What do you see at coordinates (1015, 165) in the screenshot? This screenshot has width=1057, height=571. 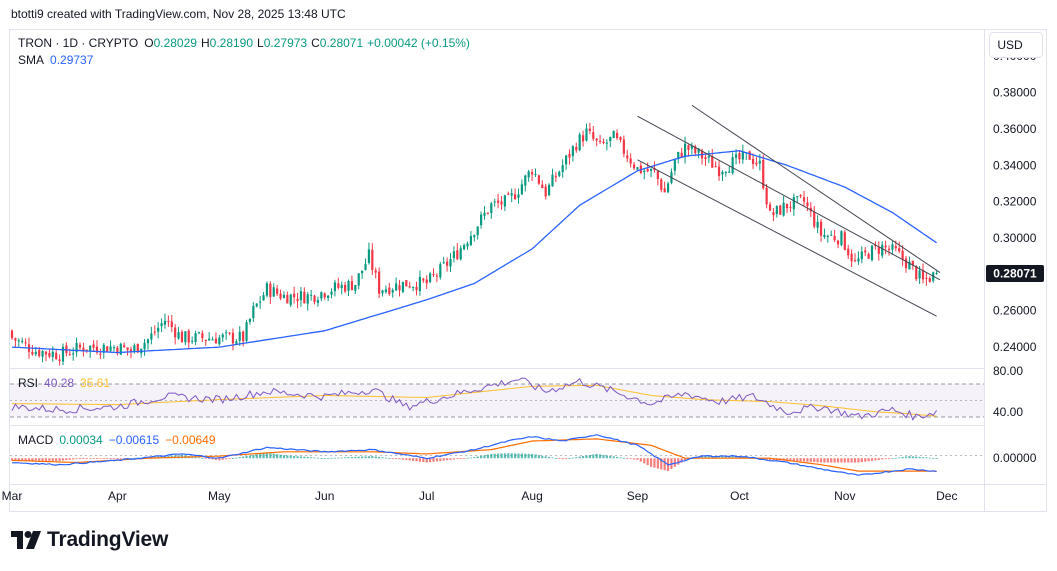 I see `price-tick-label: 0.34000` at bounding box center [1015, 165].